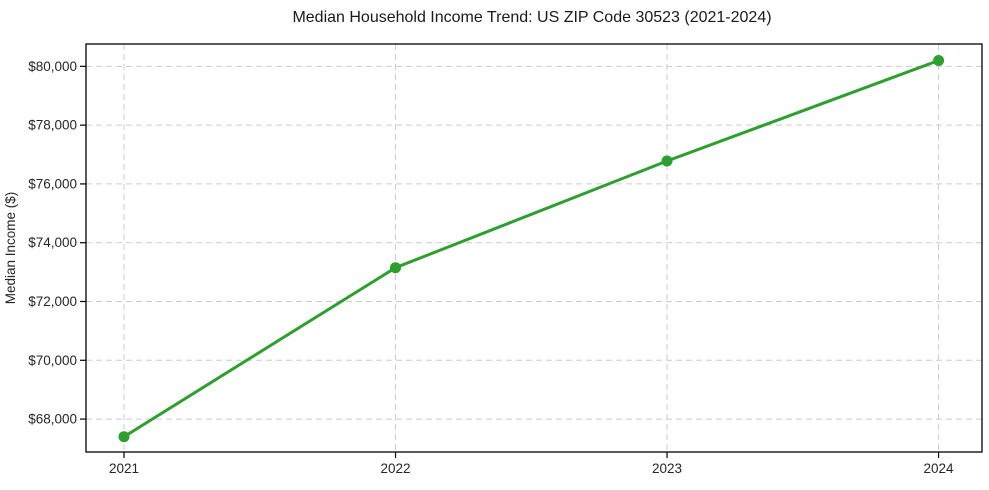  What do you see at coordinates (52, 66) in the screenshot?
I see `y-tick-label: $80,000` at bounding box center [52, 66].